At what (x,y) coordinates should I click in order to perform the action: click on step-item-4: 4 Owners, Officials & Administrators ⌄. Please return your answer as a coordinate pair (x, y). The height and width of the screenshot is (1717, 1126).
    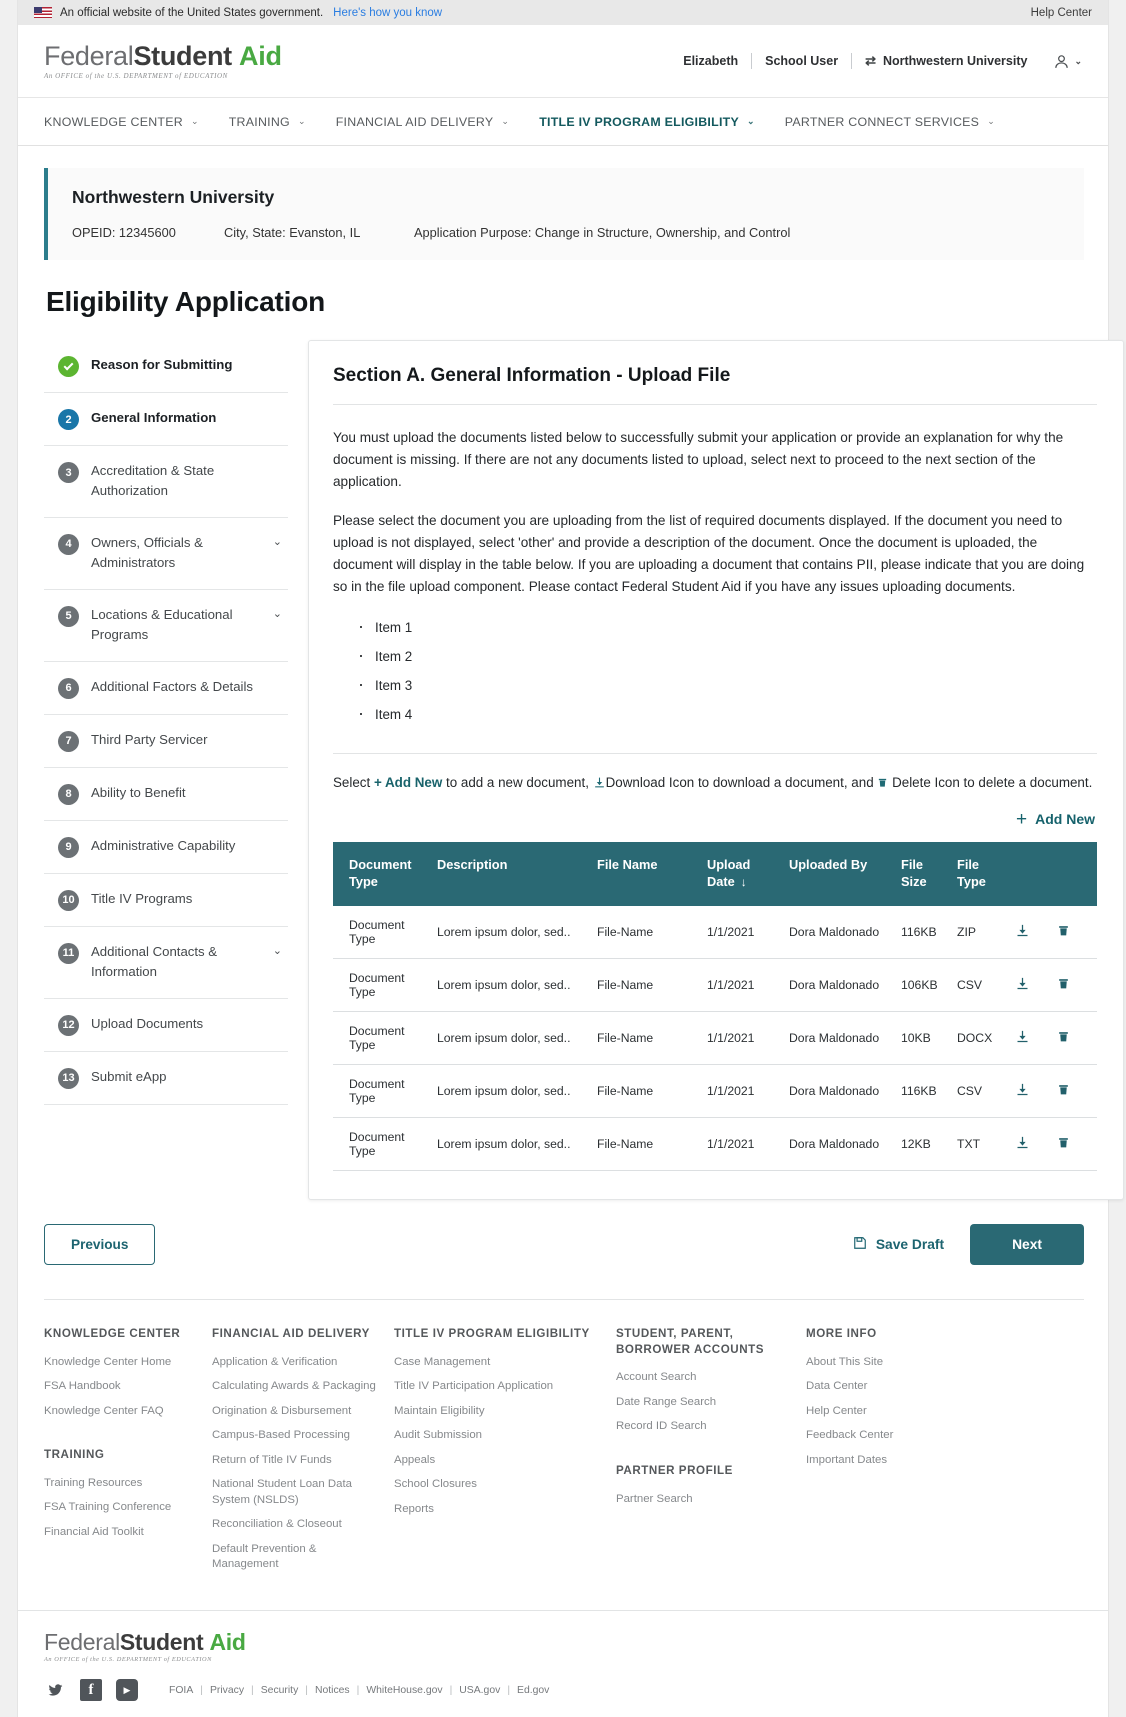
    Looking at the image, I should click on (166, 554).